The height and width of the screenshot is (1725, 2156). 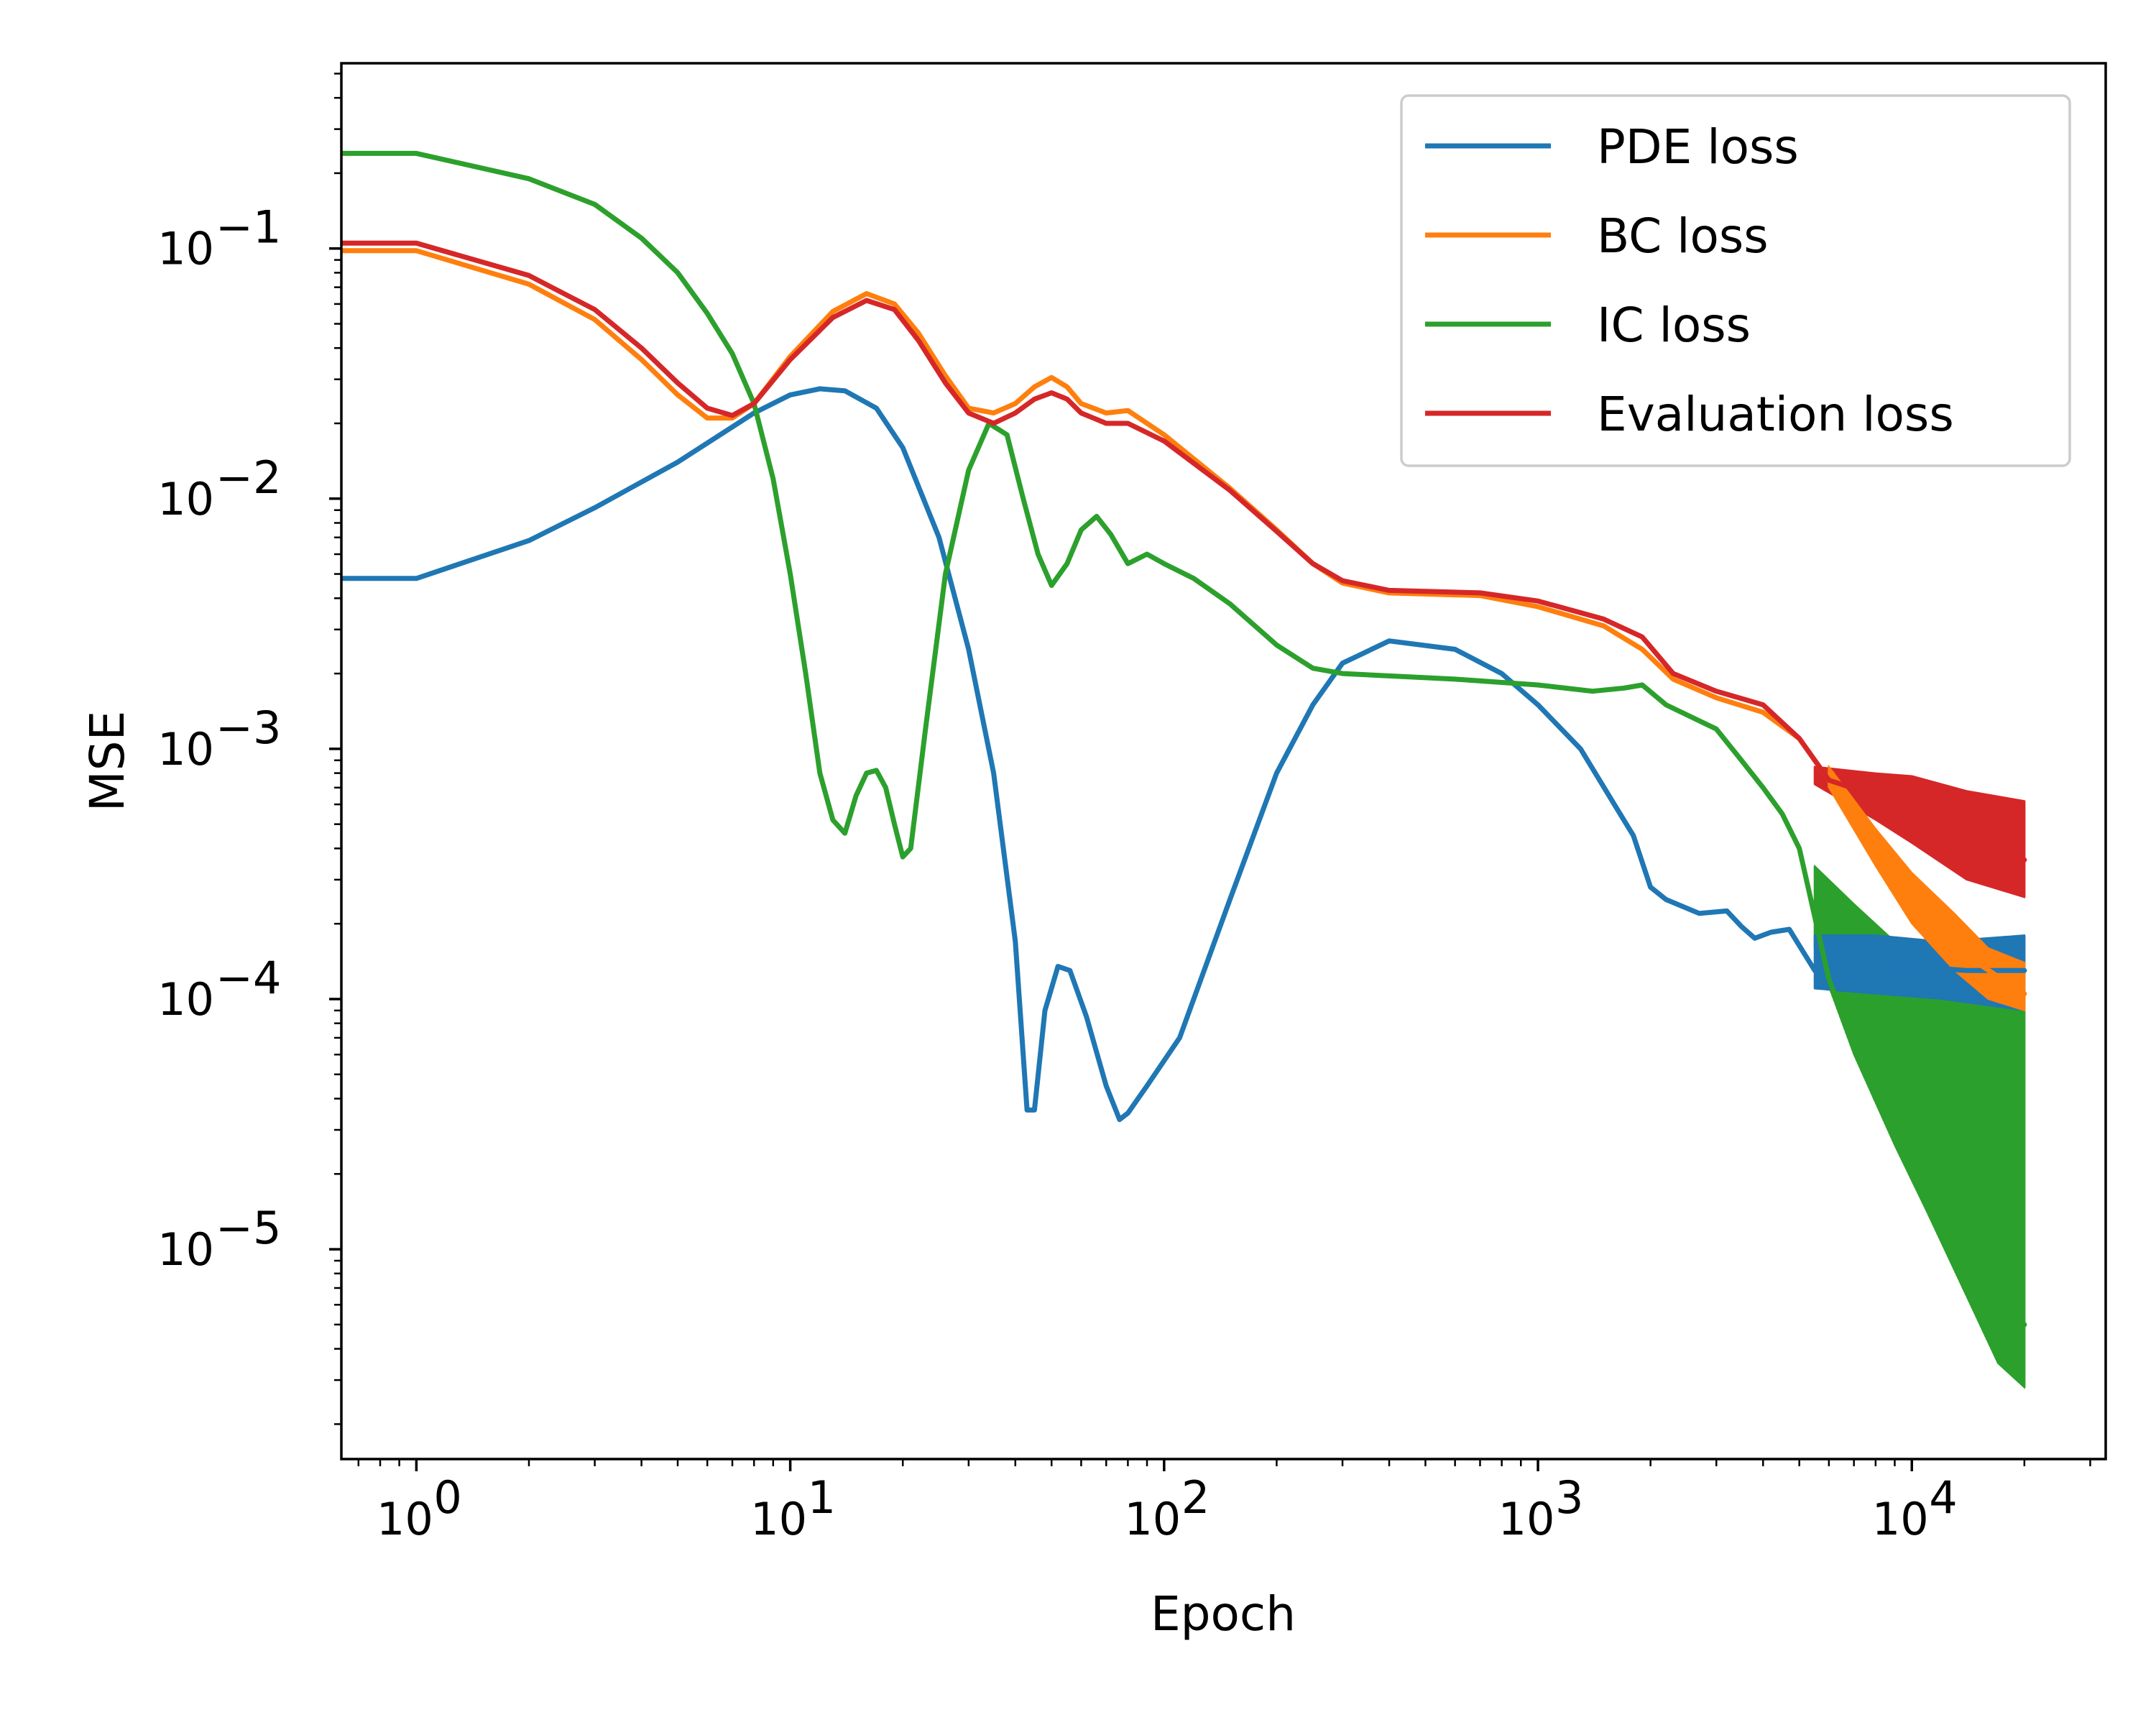 I want to click on legend-box, so click(x=1736, y=280).